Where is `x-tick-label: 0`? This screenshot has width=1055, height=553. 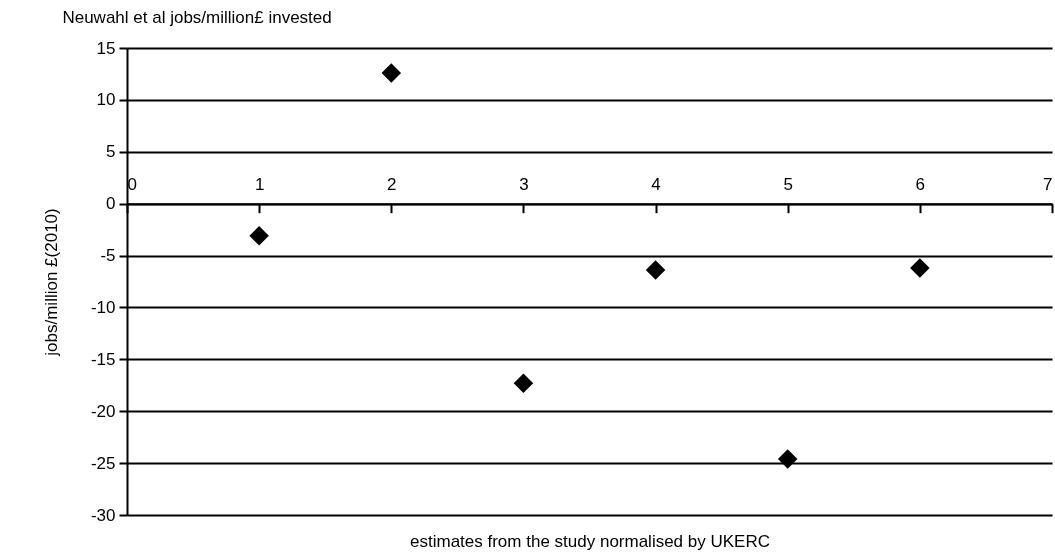
x-tick-label: 0 is located at coordinates (132, 185).